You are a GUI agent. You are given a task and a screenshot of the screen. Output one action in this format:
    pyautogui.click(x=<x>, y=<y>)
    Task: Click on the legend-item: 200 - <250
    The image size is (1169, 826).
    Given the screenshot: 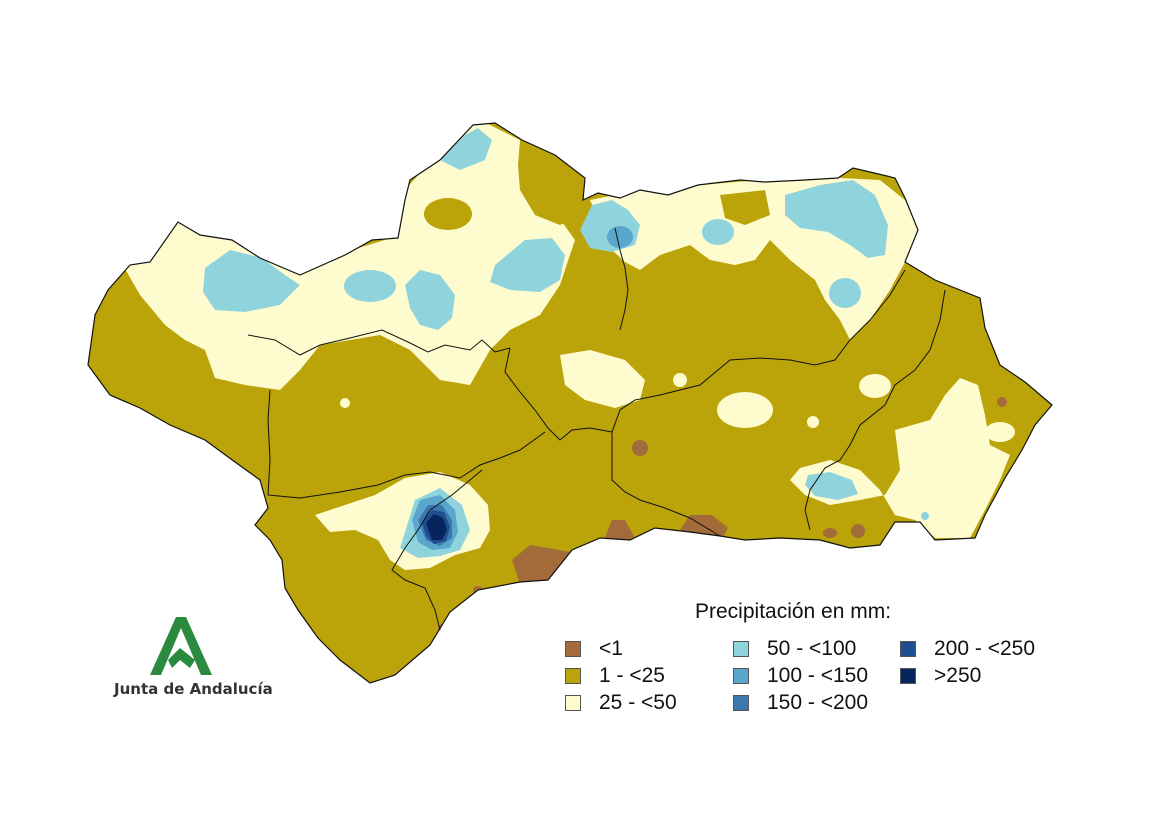 What is the action you would take?
    pyautogui.click(x=968, y=648)
    